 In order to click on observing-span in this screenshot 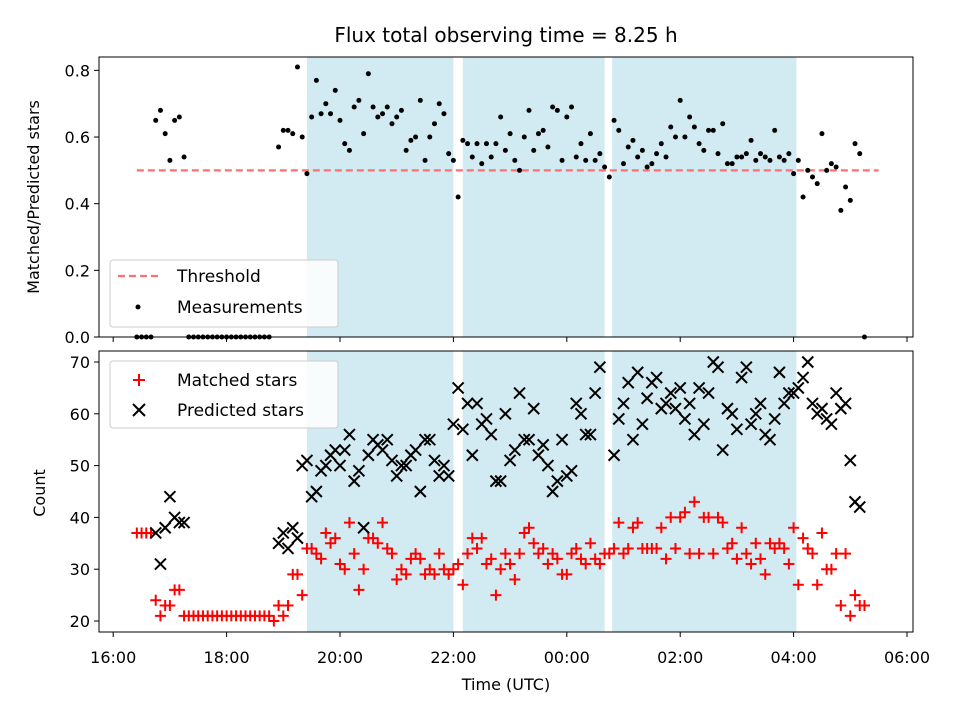, I will do `click(704, 197)`.